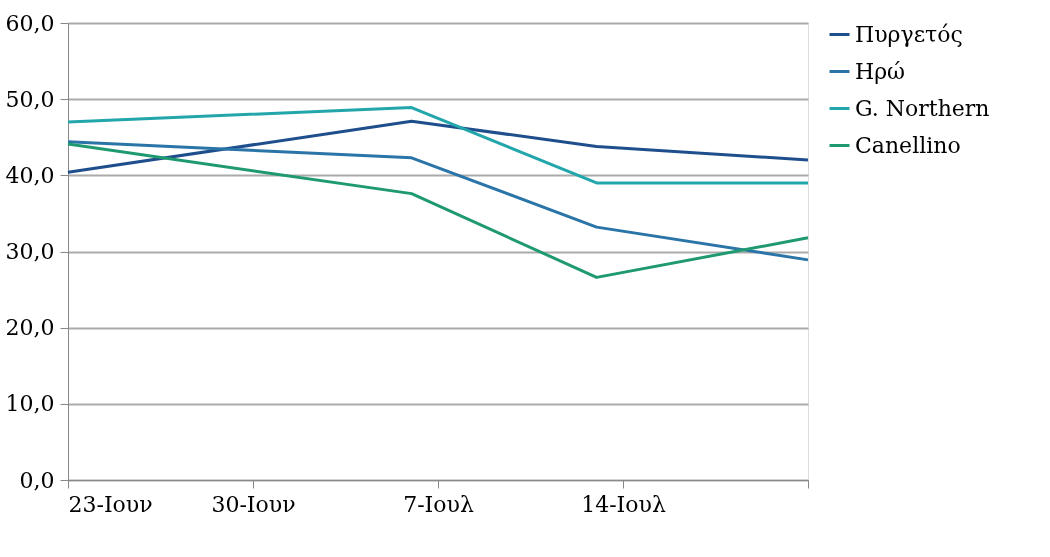 This screenshot has width=1050, height=557. Describe the element at coordinates (30, 99) in the screenshot. I see `y-tick-label: 50,0` at that location.